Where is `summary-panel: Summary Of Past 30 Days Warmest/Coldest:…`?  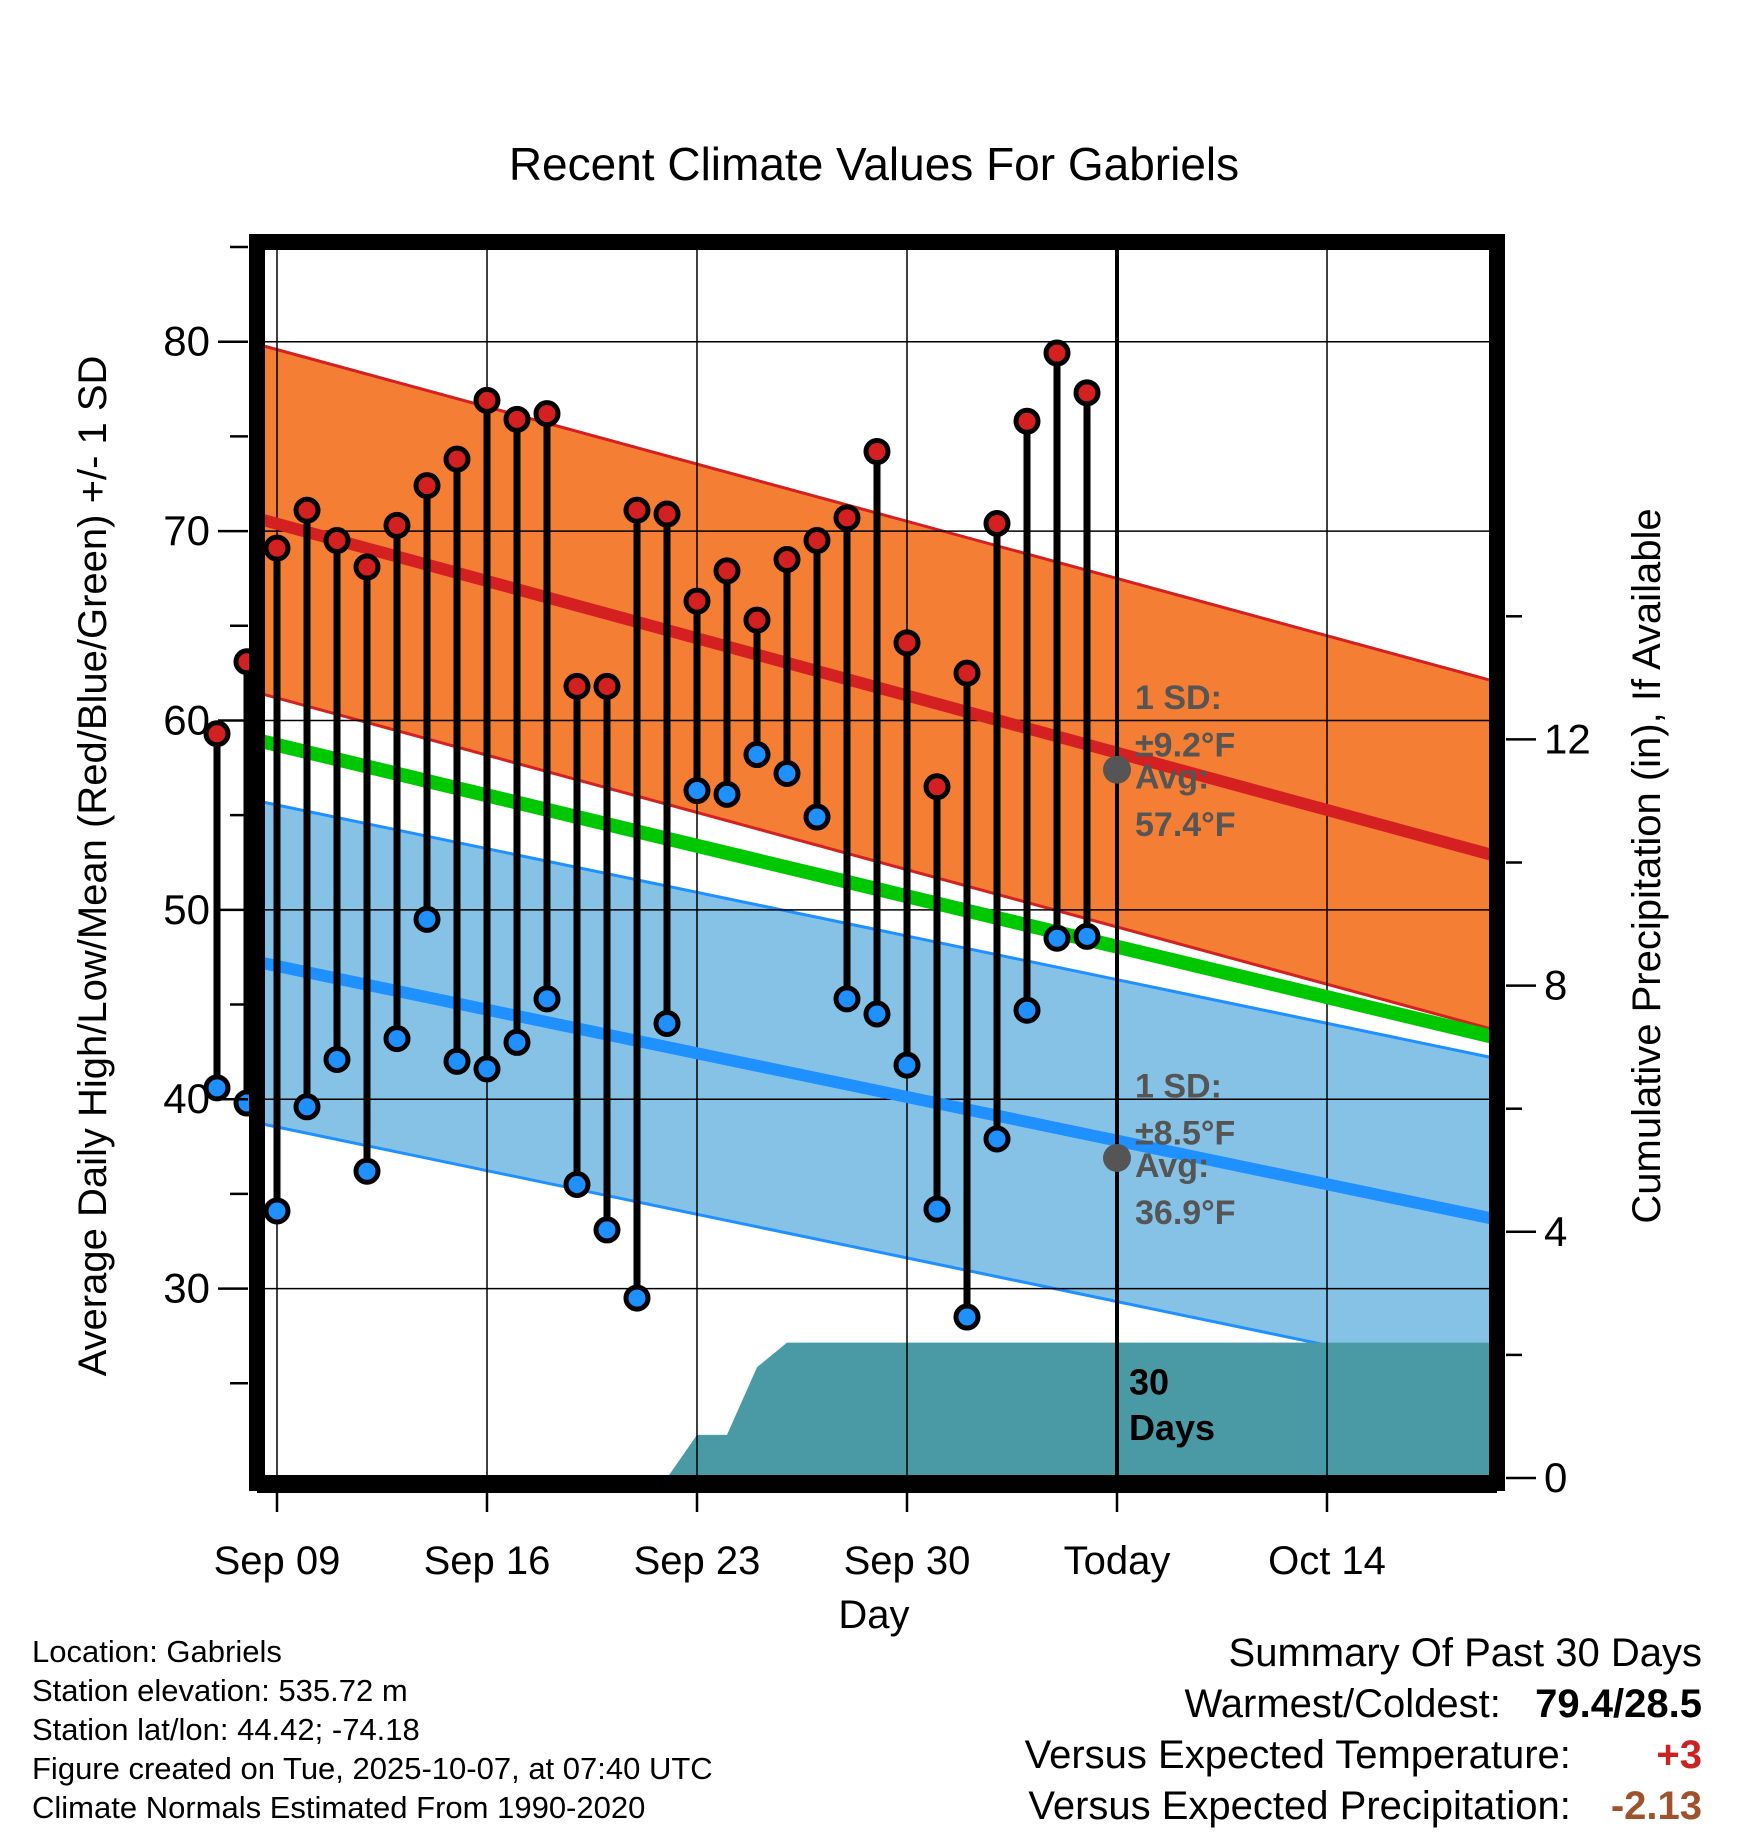
summary-panel: Summary Of Past 30 Days Warmest/Coldest:… is located at coordinates (1363, 1730).